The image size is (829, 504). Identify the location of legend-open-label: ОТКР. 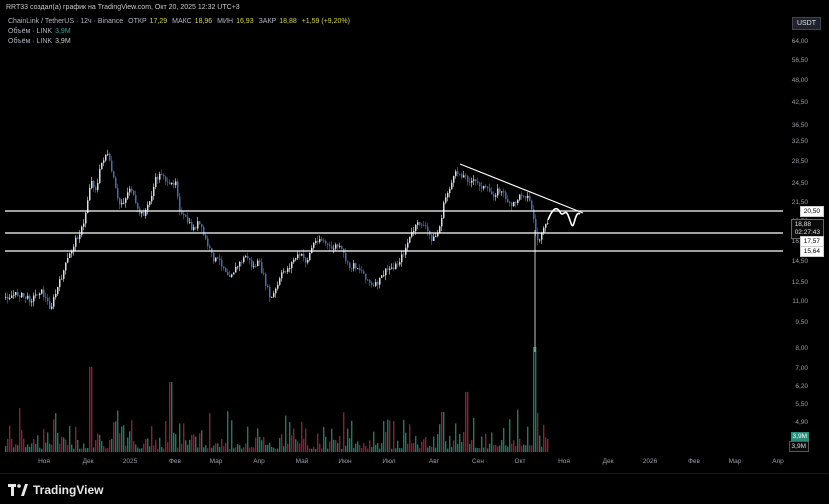
(137, 21).